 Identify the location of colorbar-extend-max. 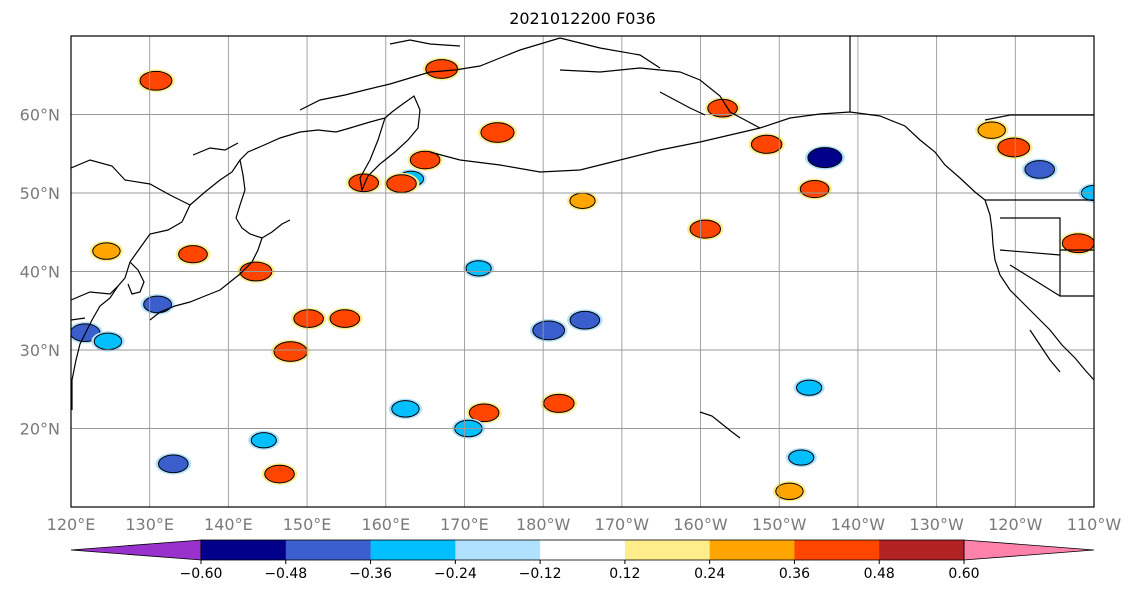
(1029, 550).